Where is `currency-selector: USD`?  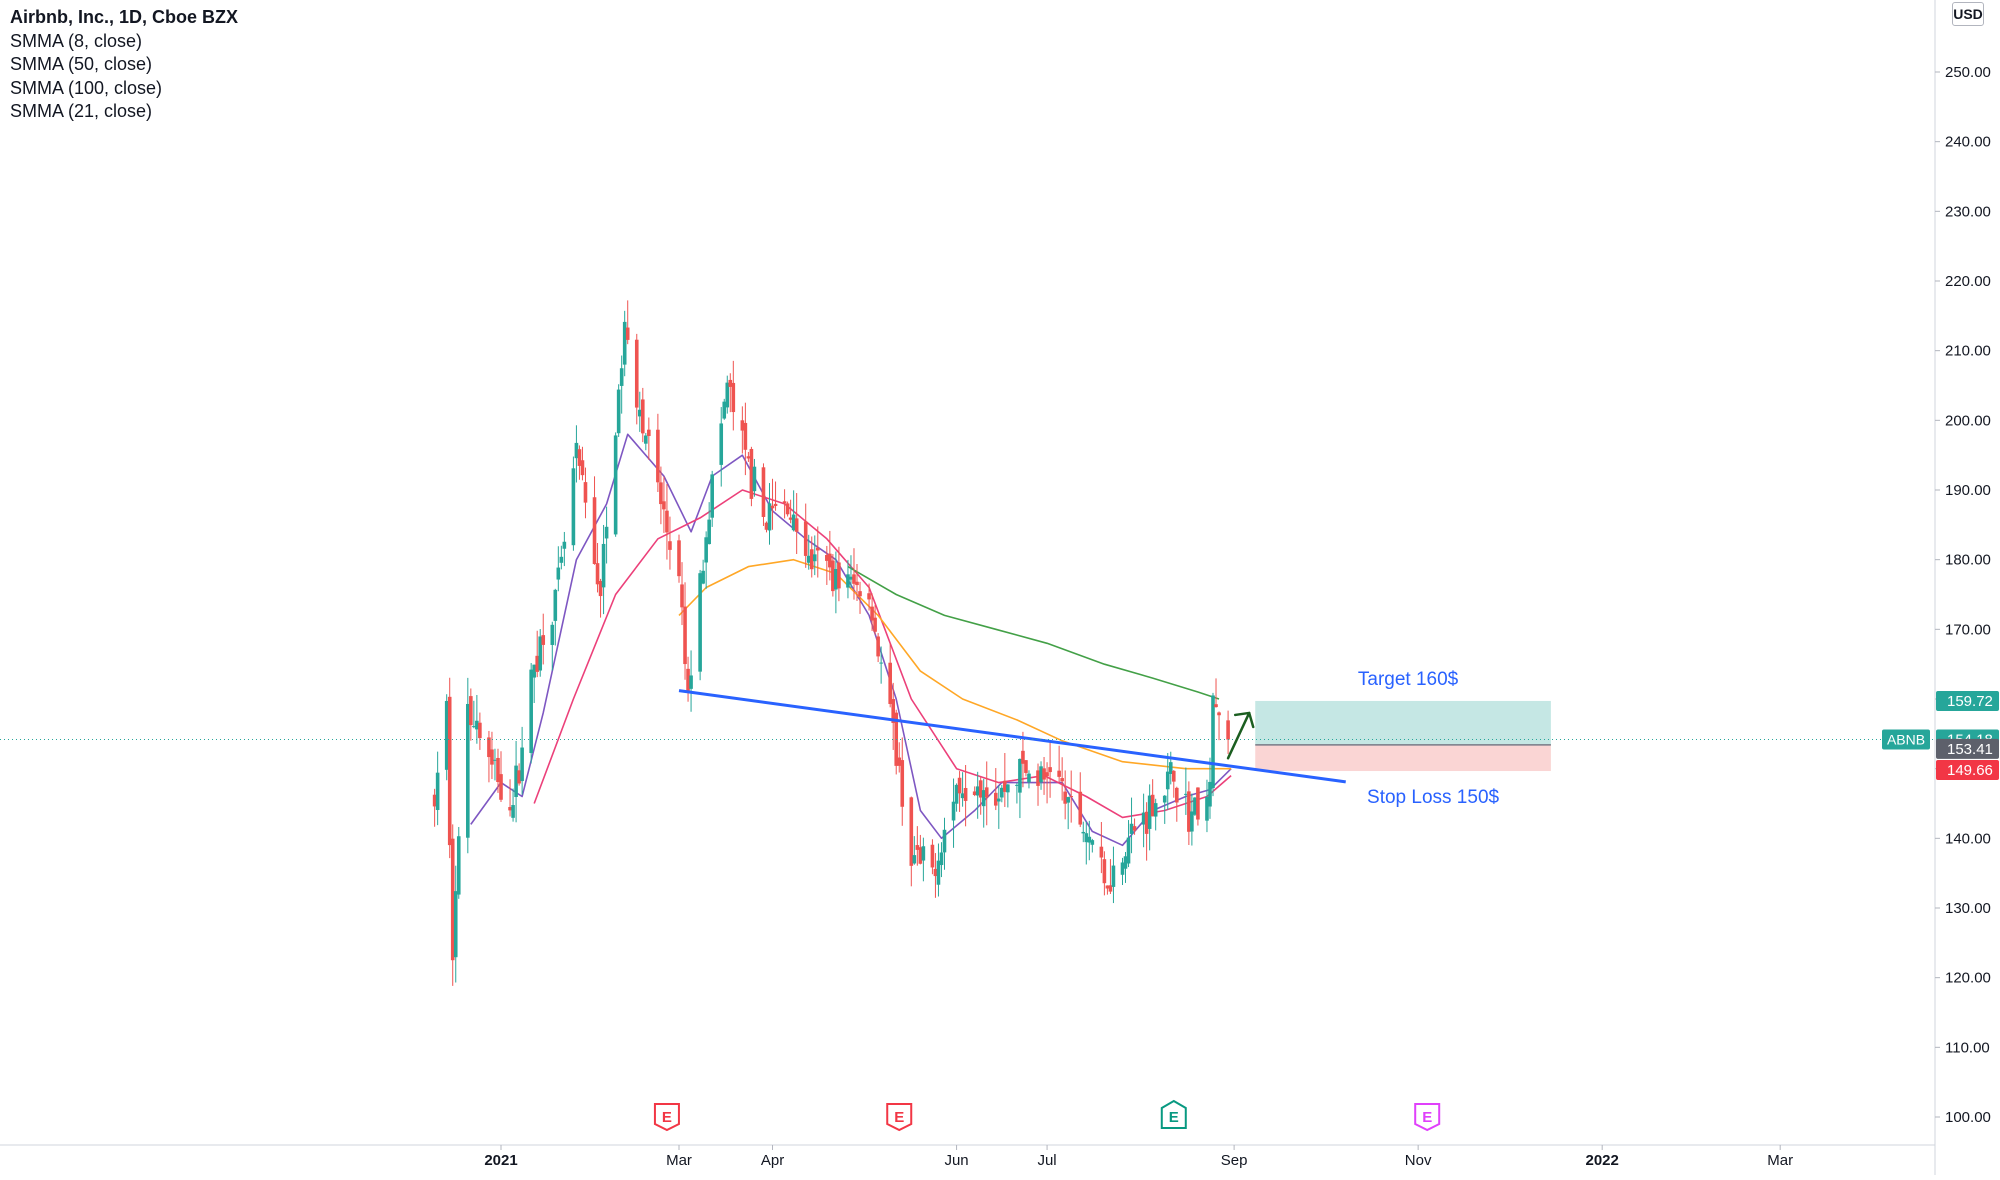
currency-selector: USD is located at coordinates (1968, 14).